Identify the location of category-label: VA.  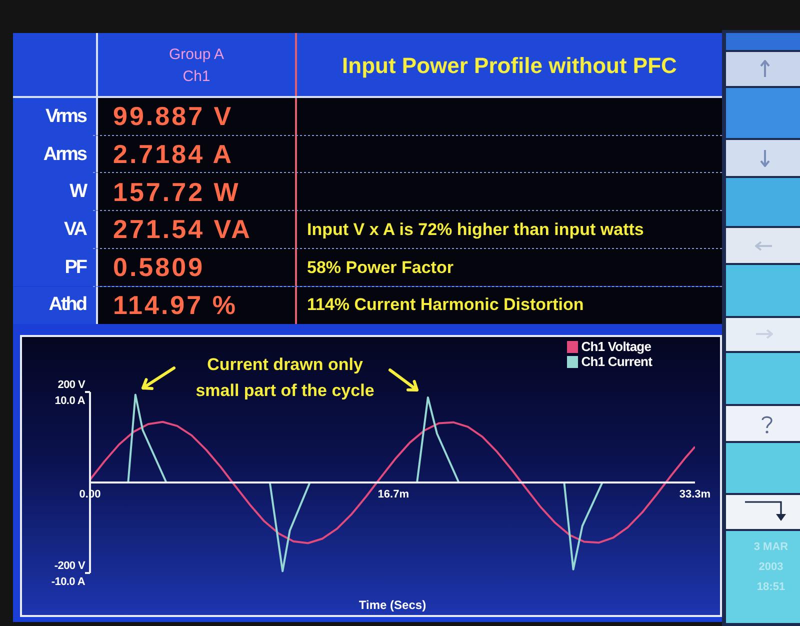
(54, 230).